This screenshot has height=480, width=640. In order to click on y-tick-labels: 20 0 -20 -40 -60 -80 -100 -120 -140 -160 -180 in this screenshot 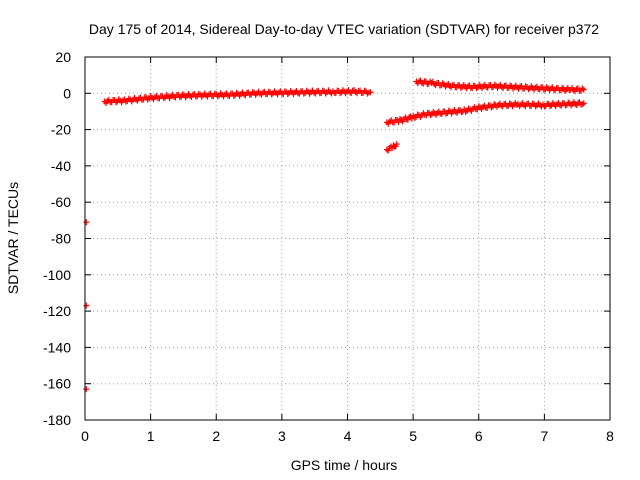, I will do `click(57, 238)`.